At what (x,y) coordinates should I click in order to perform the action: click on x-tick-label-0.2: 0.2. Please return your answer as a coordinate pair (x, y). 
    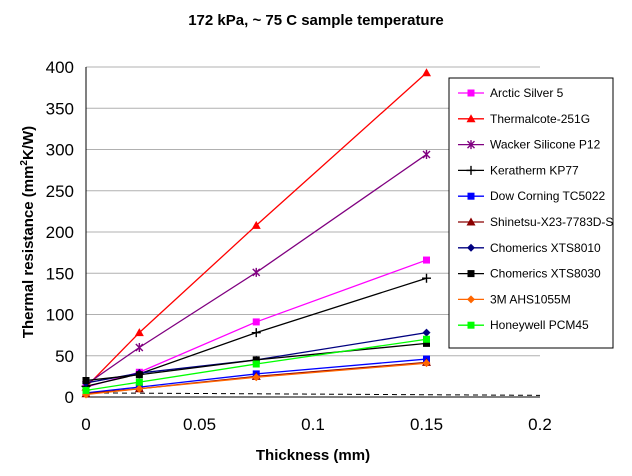
    Looking at the image, I should click on (540, 424).